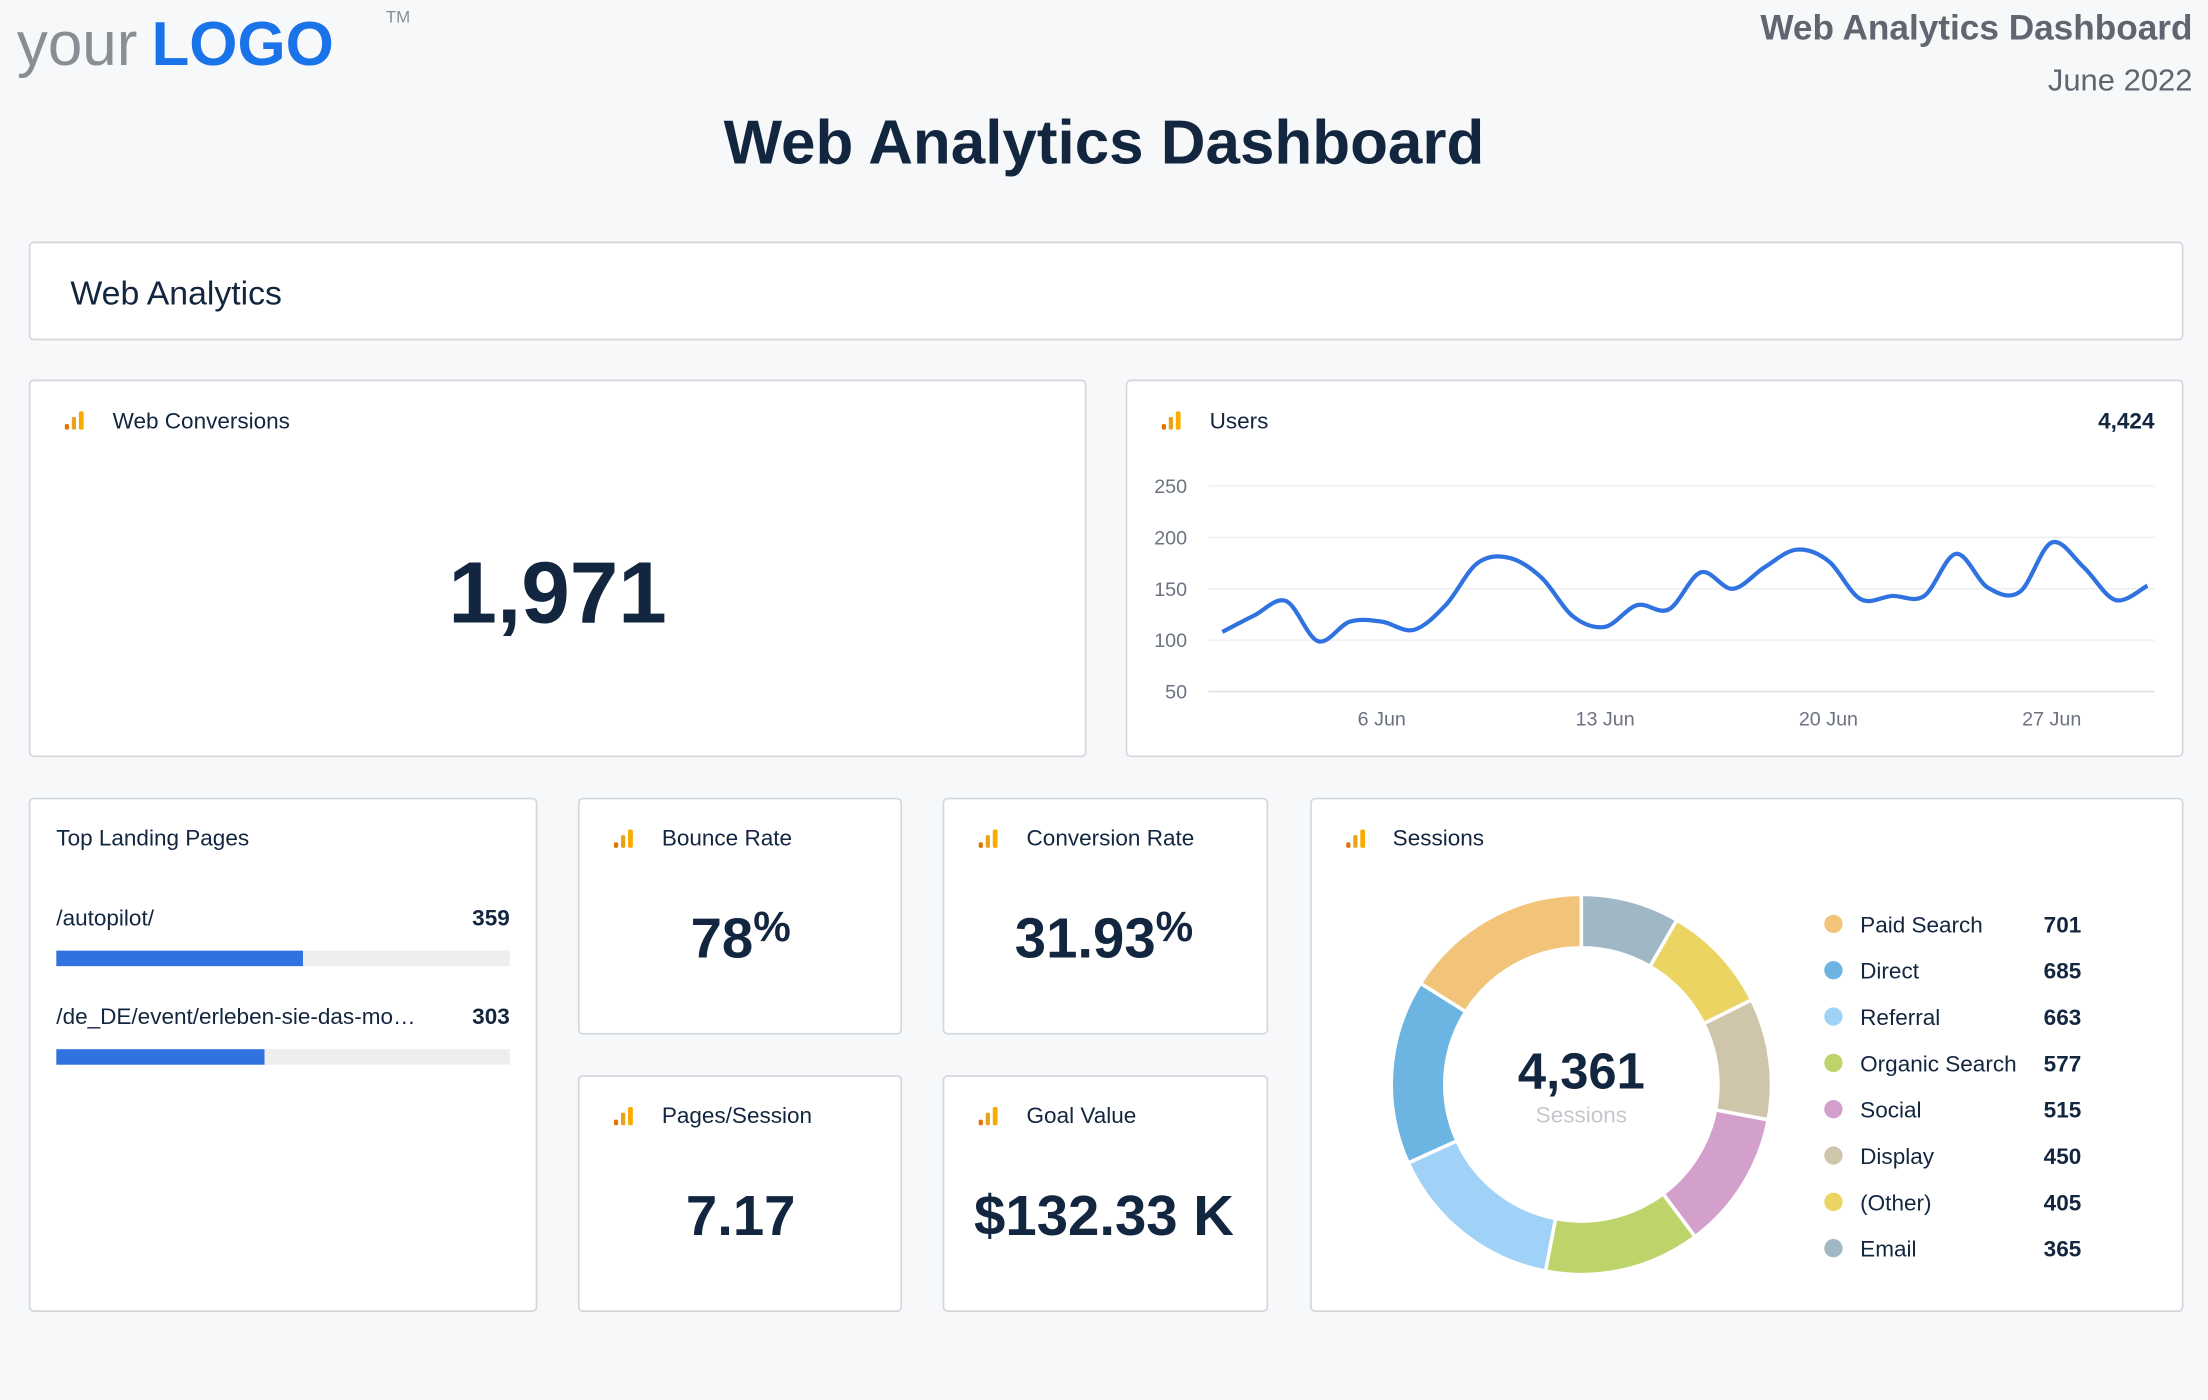 The width and height of the screenshot is (2208, 1400). I want to click on chart-total: 4,424, so click(2126, 421).